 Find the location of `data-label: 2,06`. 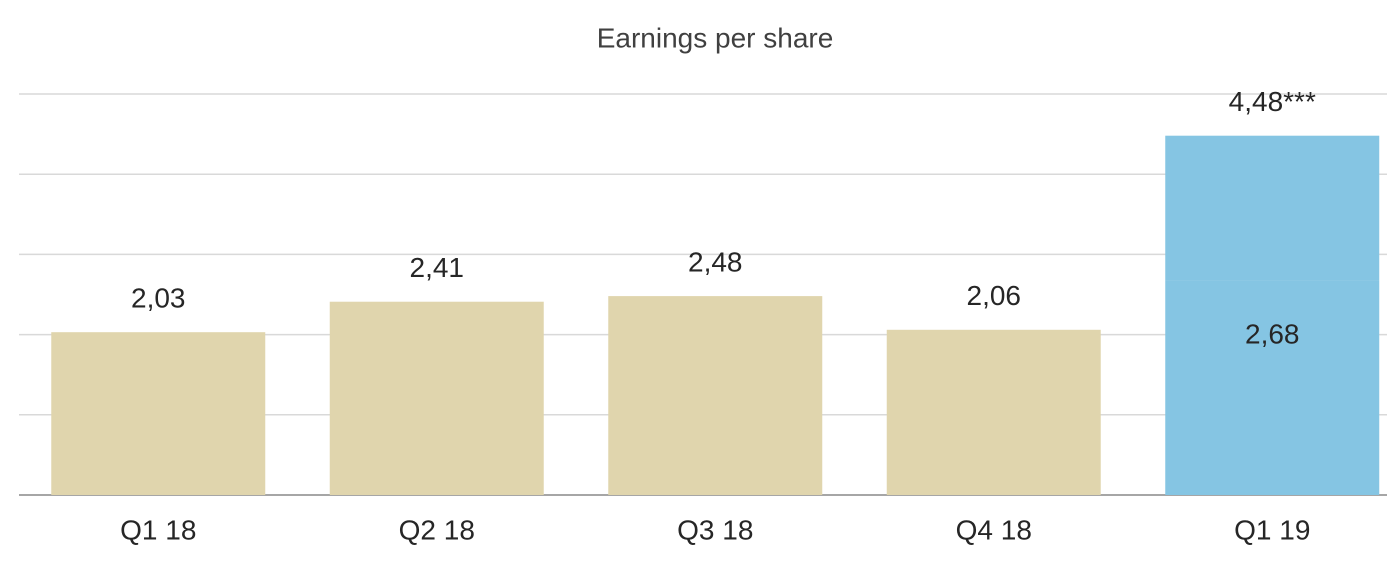

data-label: 2,06 is located at coordinates (994, 295).